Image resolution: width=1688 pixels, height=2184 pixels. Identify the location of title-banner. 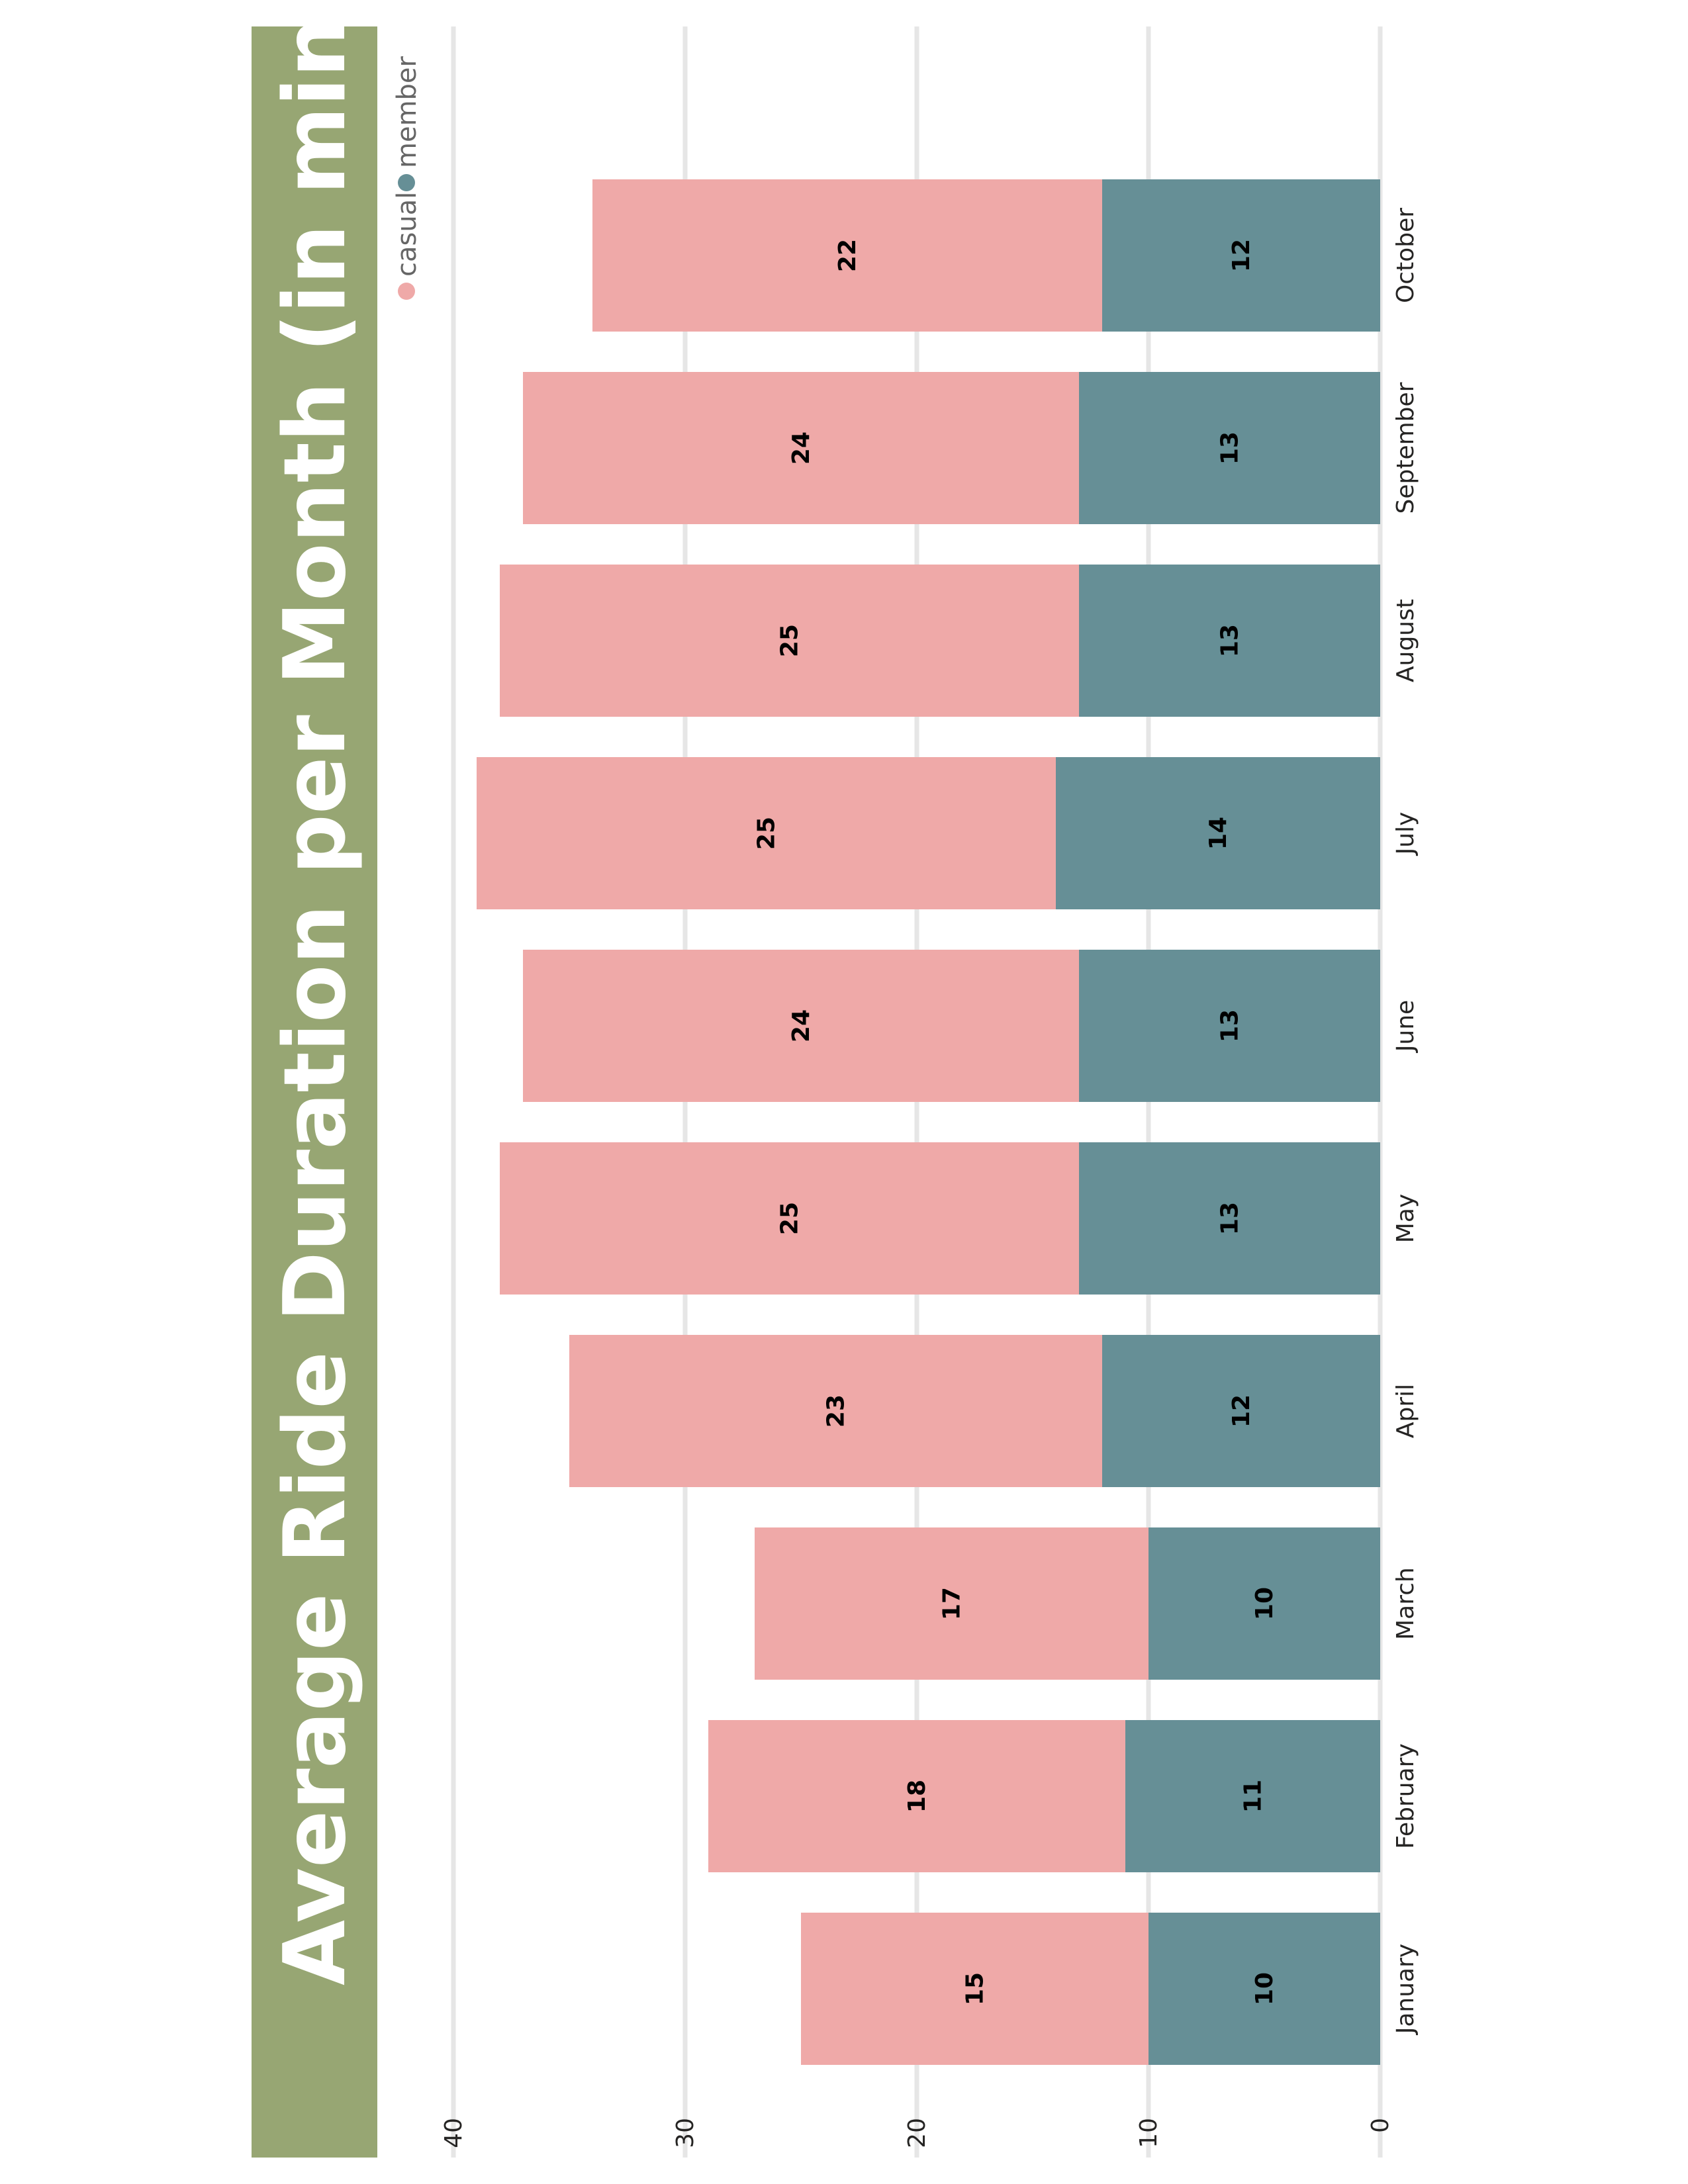
(314, 1092).